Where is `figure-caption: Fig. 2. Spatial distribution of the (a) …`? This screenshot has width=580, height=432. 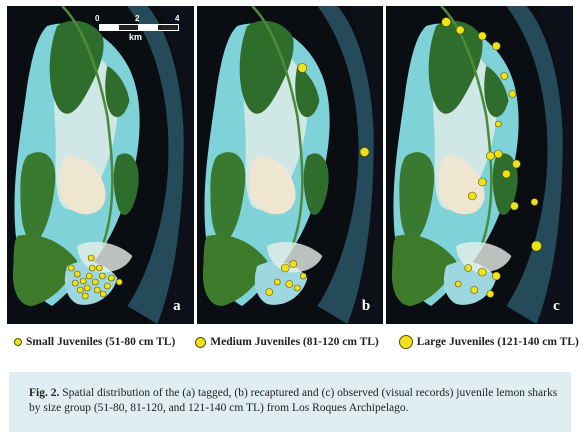 figure-caption: Fig. 2. Spatial distribution of the (a) … is located at coordinates (294, 401).